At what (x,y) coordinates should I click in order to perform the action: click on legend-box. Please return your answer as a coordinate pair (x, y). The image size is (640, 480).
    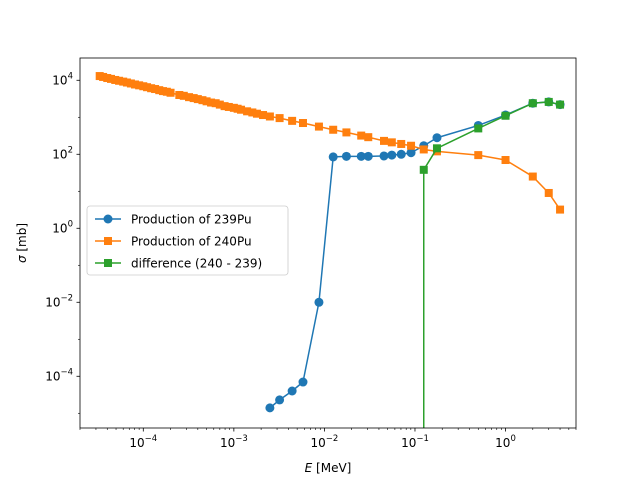
    Looking at the image, I should click on (187, 240).